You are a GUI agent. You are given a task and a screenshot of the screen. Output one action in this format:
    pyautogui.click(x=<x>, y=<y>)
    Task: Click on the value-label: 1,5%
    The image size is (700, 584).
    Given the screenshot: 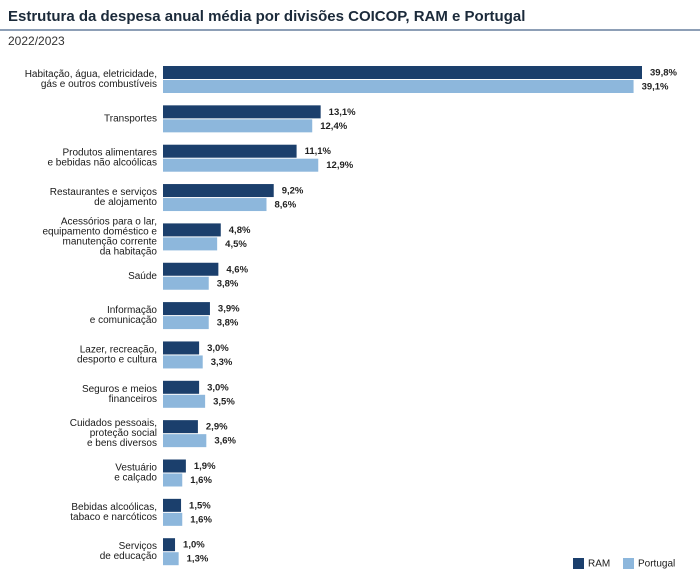 What is the action you would take?
    pyautogui.click(x=200, y=505)
    